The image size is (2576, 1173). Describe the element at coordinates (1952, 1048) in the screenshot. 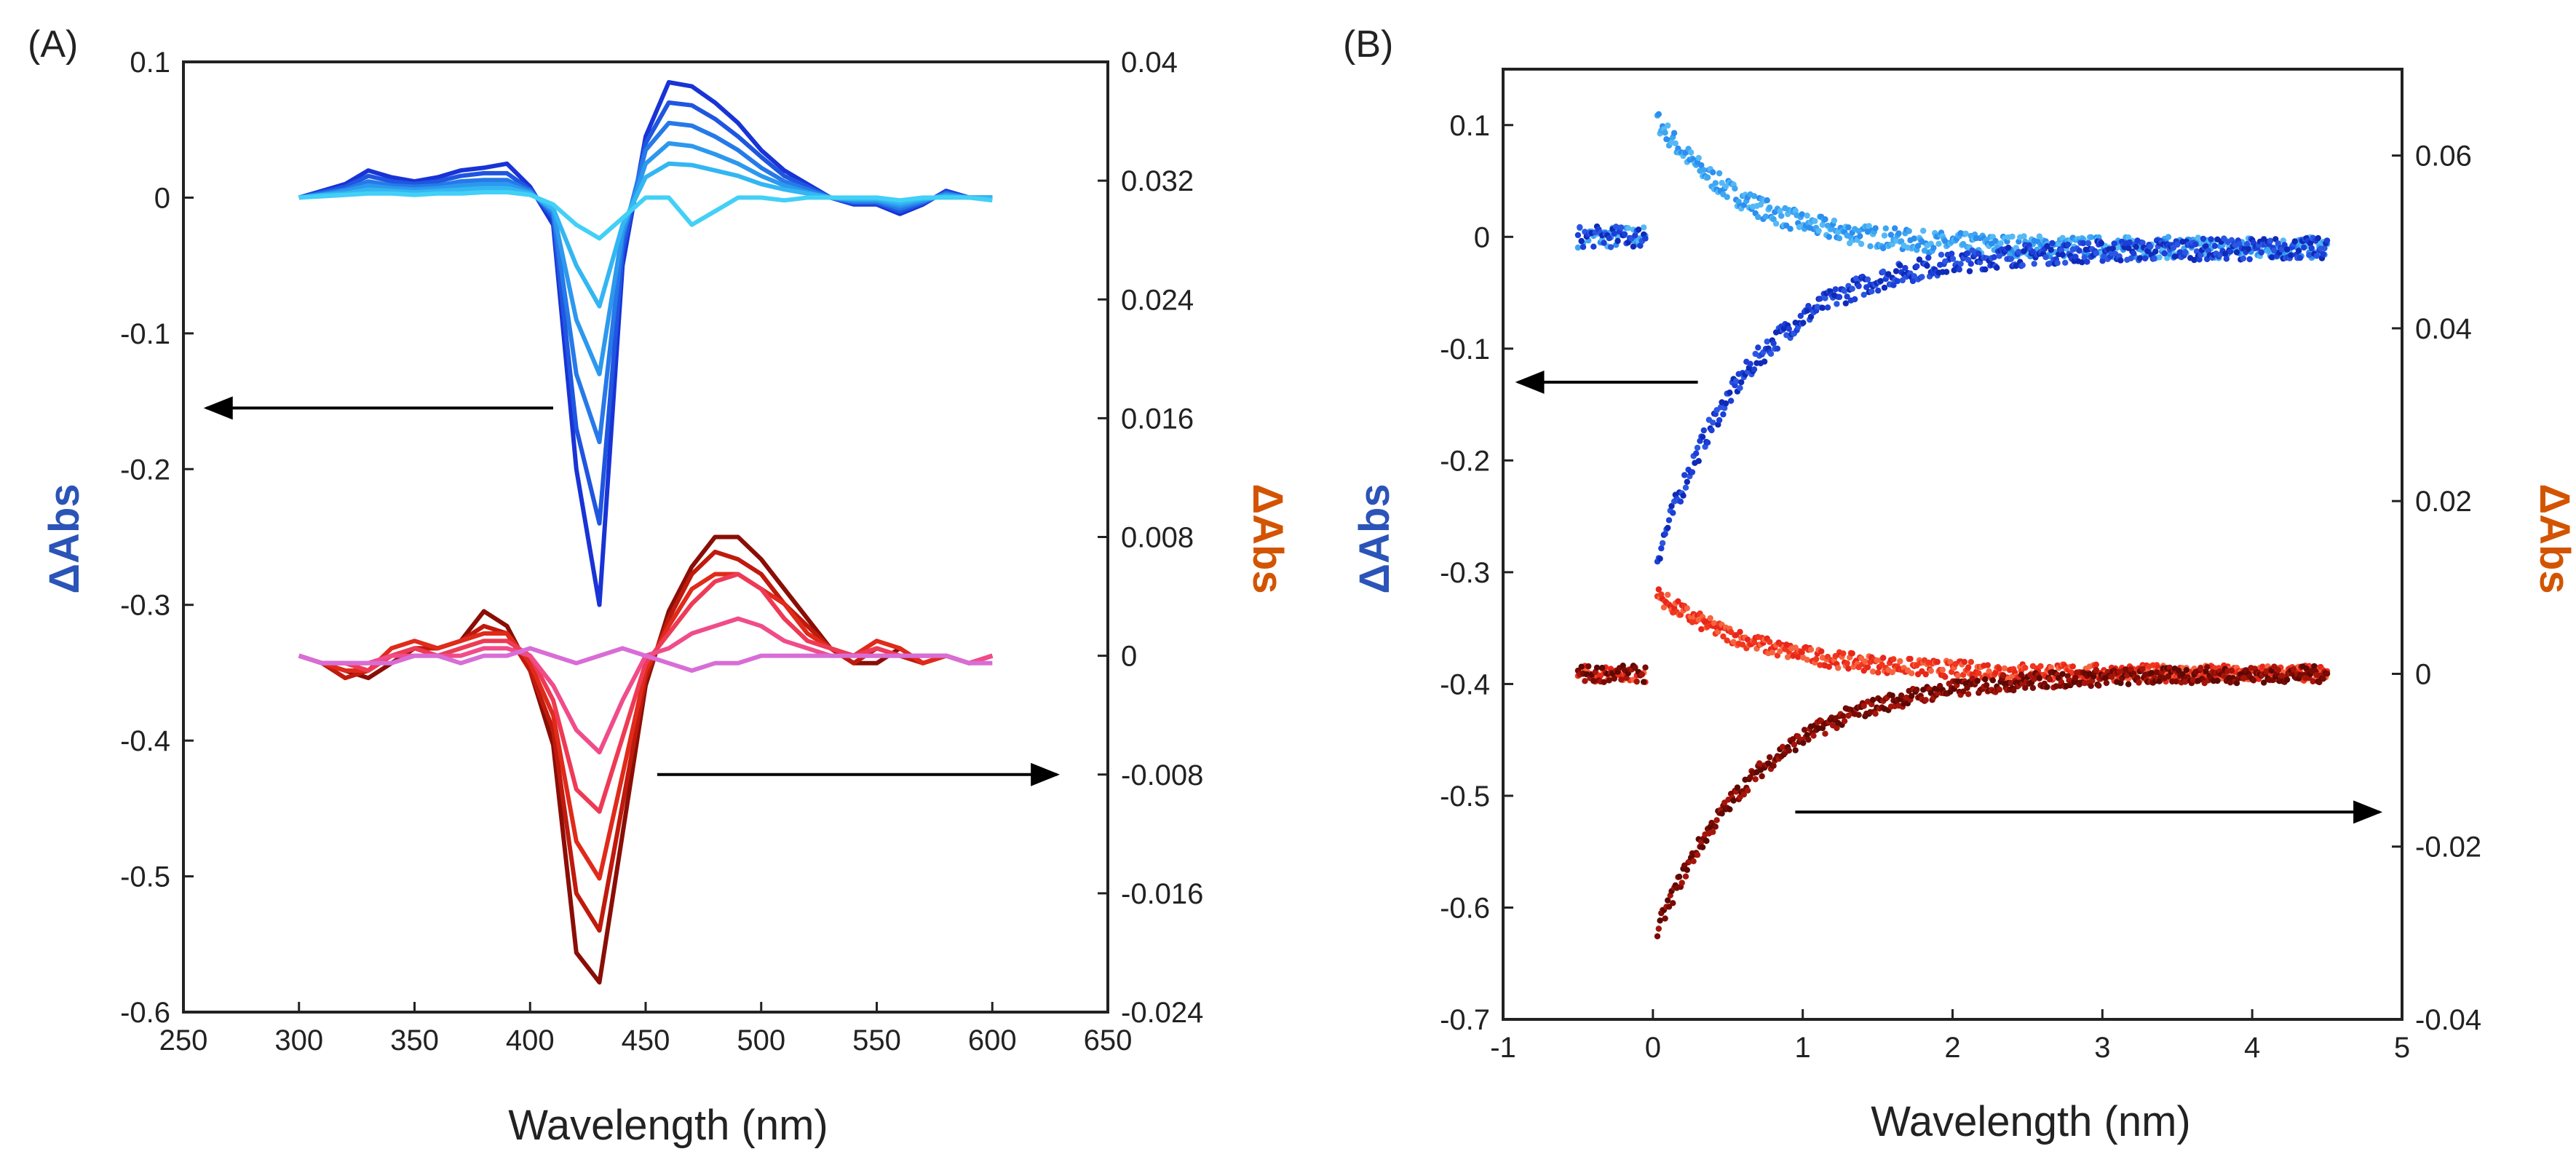

I see `panel-b-x-tick-label: 2` at that location.